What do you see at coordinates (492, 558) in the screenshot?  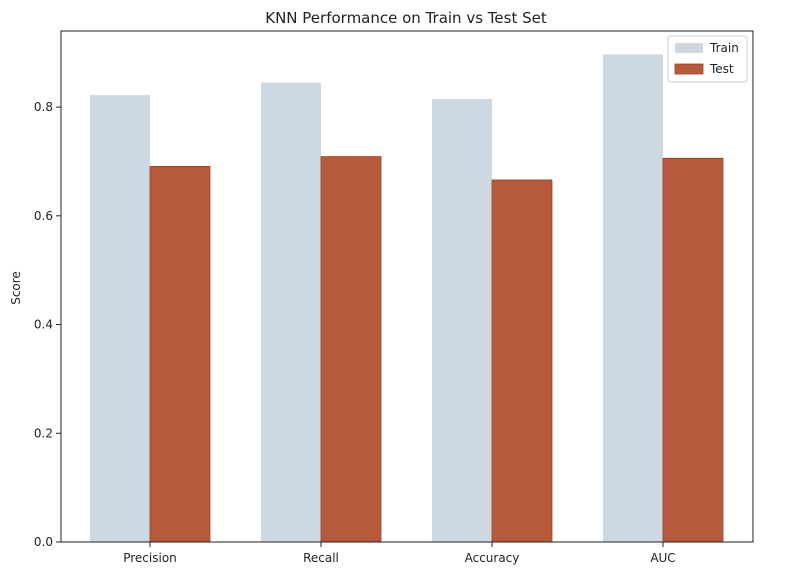 I see `x-tick-label: Accuracy` at bounding box center [492, 558].